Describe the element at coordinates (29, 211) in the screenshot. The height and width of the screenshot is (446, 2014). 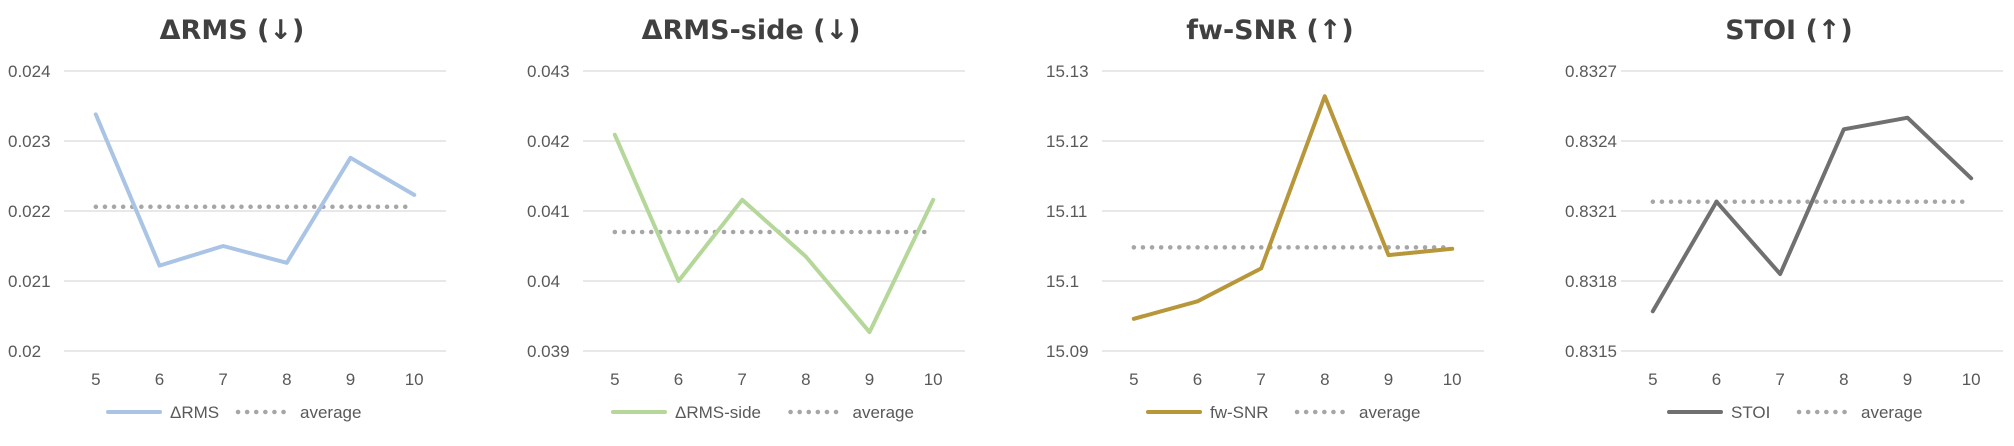
I see `y-tick-label: 0.022` at that location.